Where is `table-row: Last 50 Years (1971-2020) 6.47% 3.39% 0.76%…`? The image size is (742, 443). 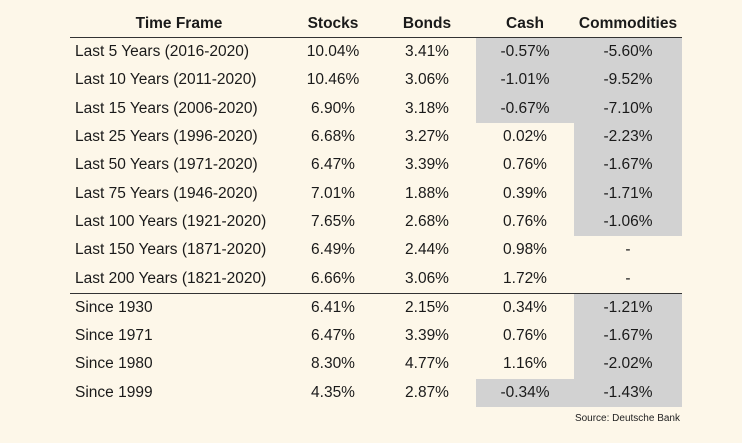
table-row: Last 50 Years (1971-2020) 6.47% 3.39% 0.76%… is located at coordinates (376, 165).